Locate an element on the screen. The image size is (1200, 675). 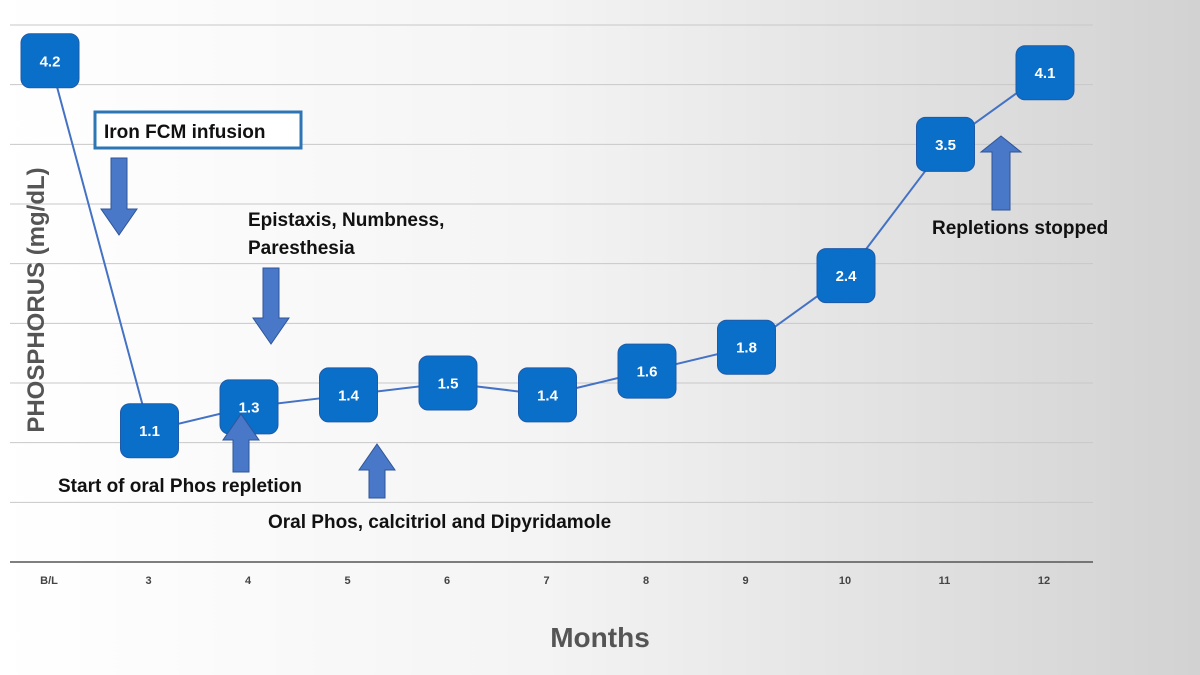
down-arrow-symptoms is located at coordinates (271, 306).